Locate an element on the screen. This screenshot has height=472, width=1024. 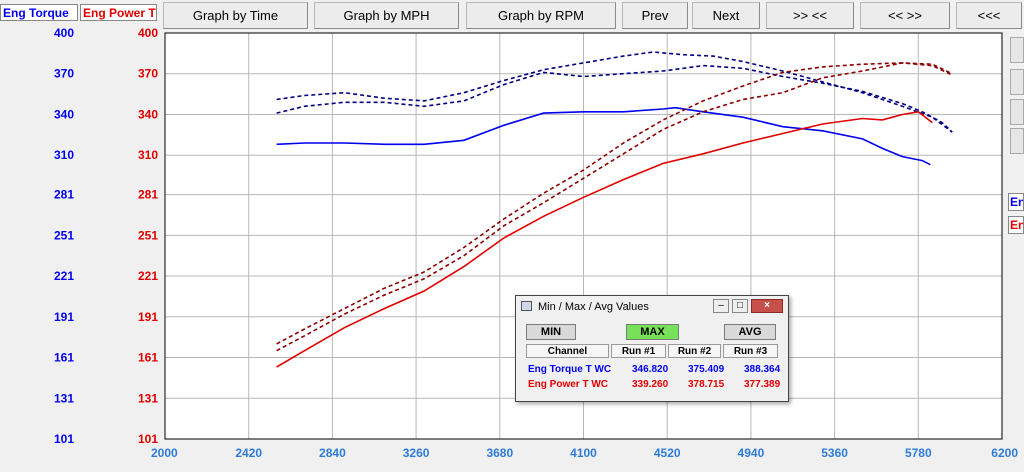
torque-tick-label: 221 is located at coordinates (64, 276).